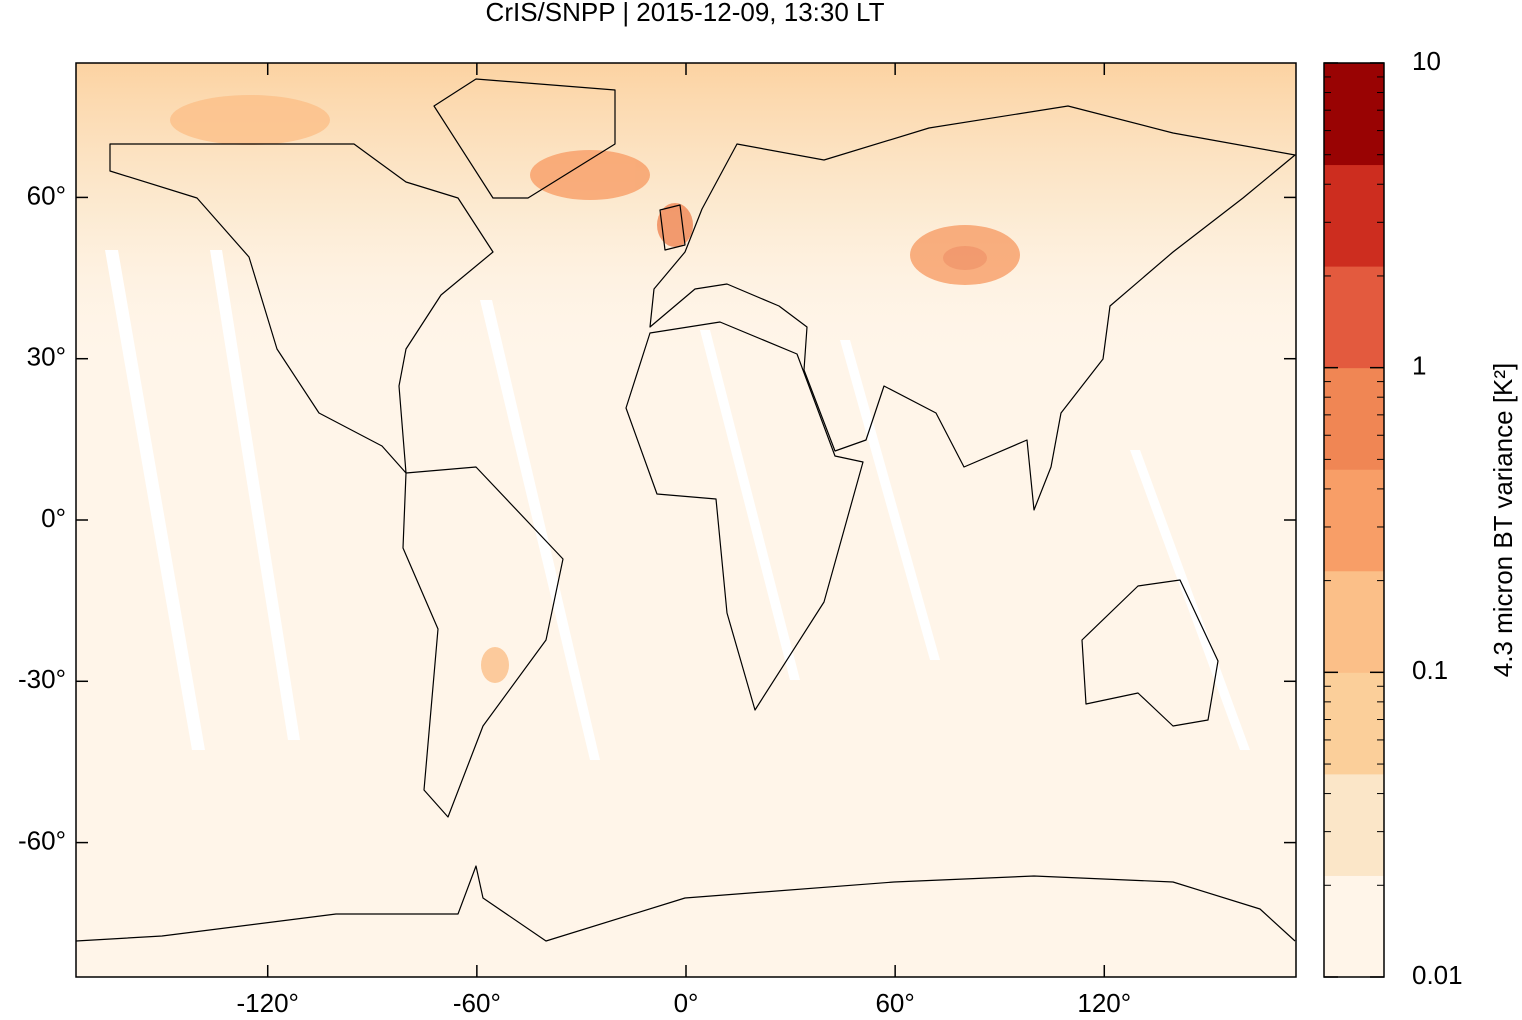  What do you see at coordinates (477, 1003) in the screenshot?
I see `x-tick-label: -60°` at bounding box center [477, 1003].